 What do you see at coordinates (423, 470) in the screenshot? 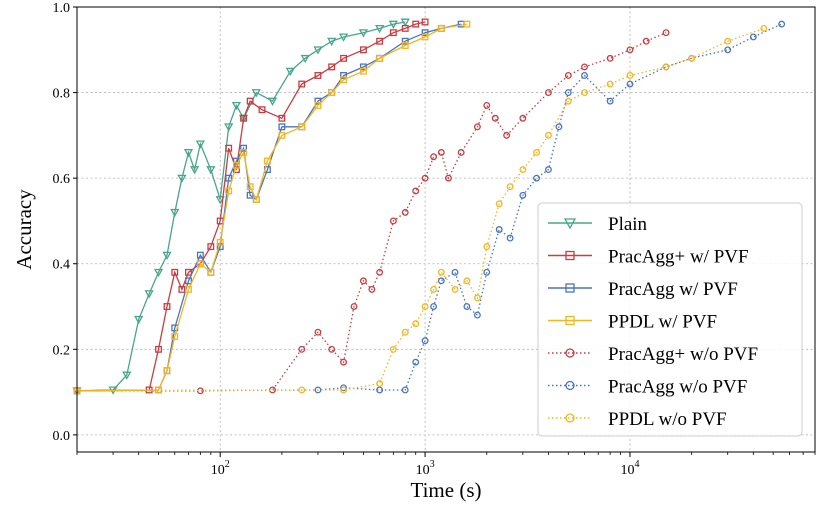
I see `x-tick-base: 10` at bounding box center [423, 470].